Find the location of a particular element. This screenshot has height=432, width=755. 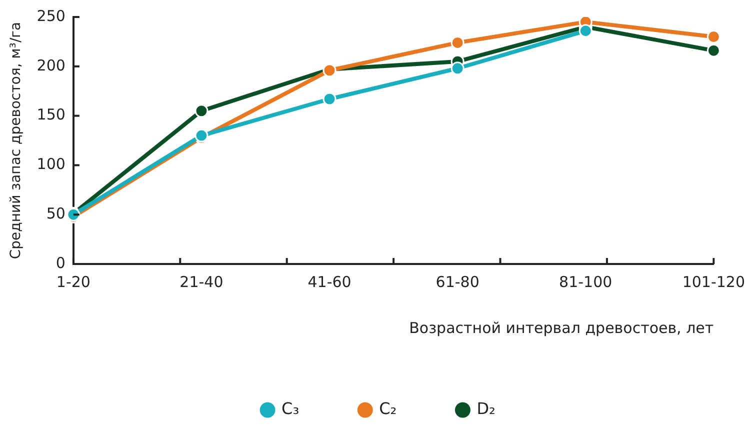

x-axis-title: Возрастной интервал древостоев, лет is located at coordinates (561, 327).